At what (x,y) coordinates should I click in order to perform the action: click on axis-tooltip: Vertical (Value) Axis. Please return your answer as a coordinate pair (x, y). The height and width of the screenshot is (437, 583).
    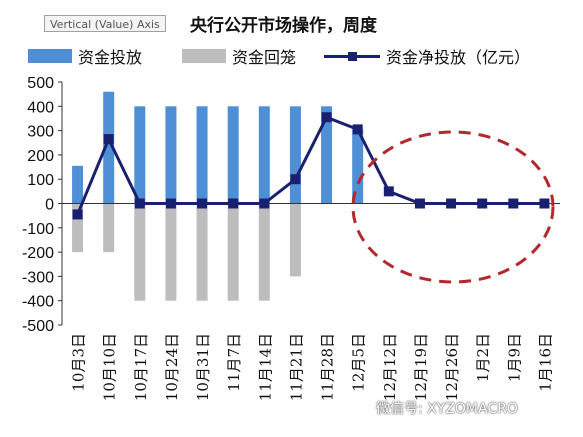
    Looking at the image, I should click on (105, 23).